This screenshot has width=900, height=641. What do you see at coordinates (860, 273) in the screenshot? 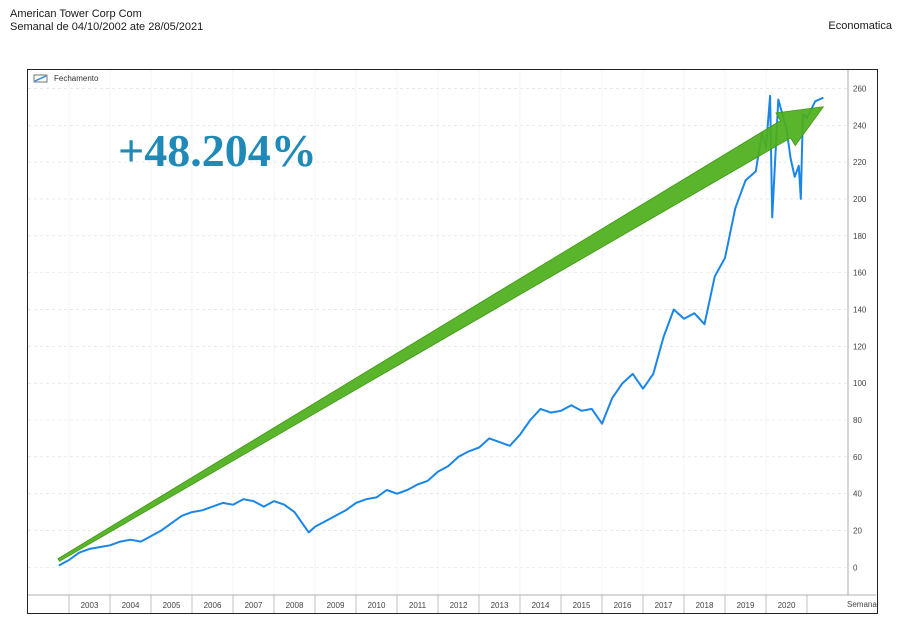
I see `y-tick-label: 160` at bounding box center [860, 273].